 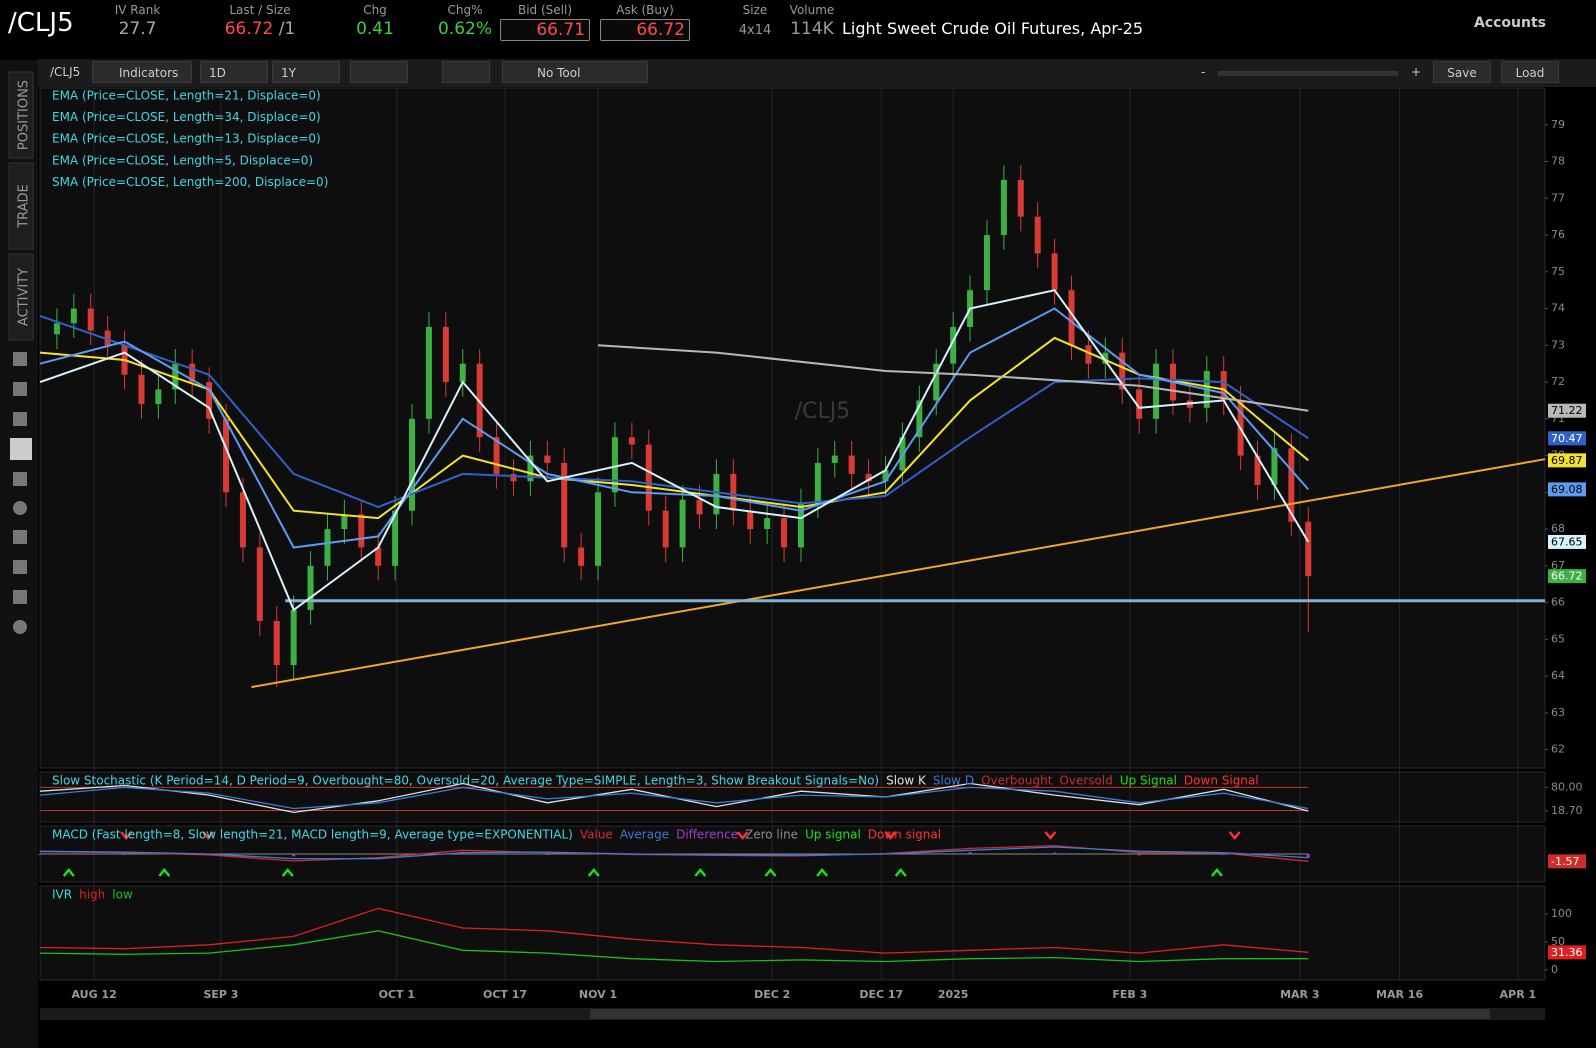 What do you see at coordinates (953, 781) in the screenshot?
I see `legend-entry: Slow D` at bounding box center [953, 781].